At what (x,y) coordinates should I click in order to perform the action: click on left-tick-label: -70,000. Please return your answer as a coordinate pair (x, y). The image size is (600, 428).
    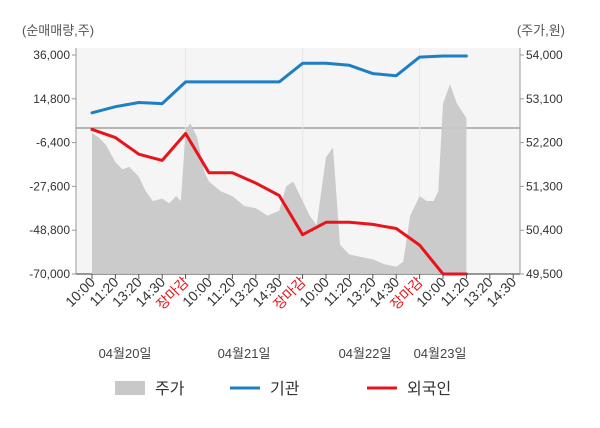
    Looking at the image, I should click on (49, 274).